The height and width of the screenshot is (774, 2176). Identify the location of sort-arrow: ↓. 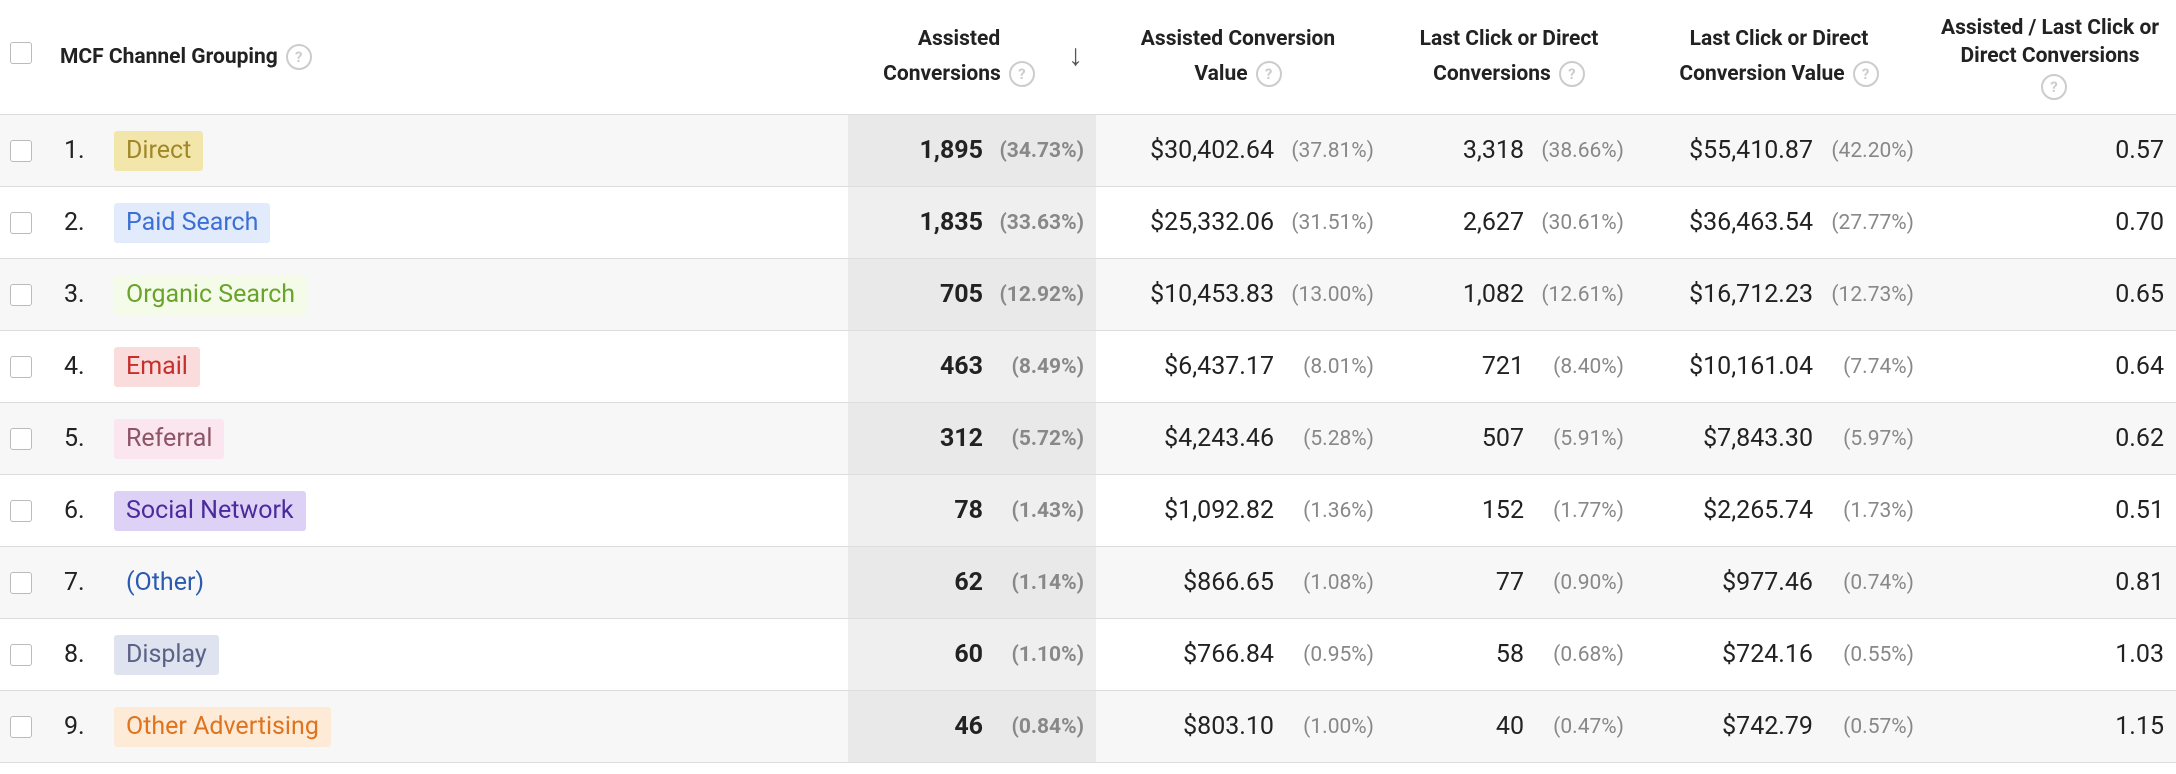
(1075, 55).